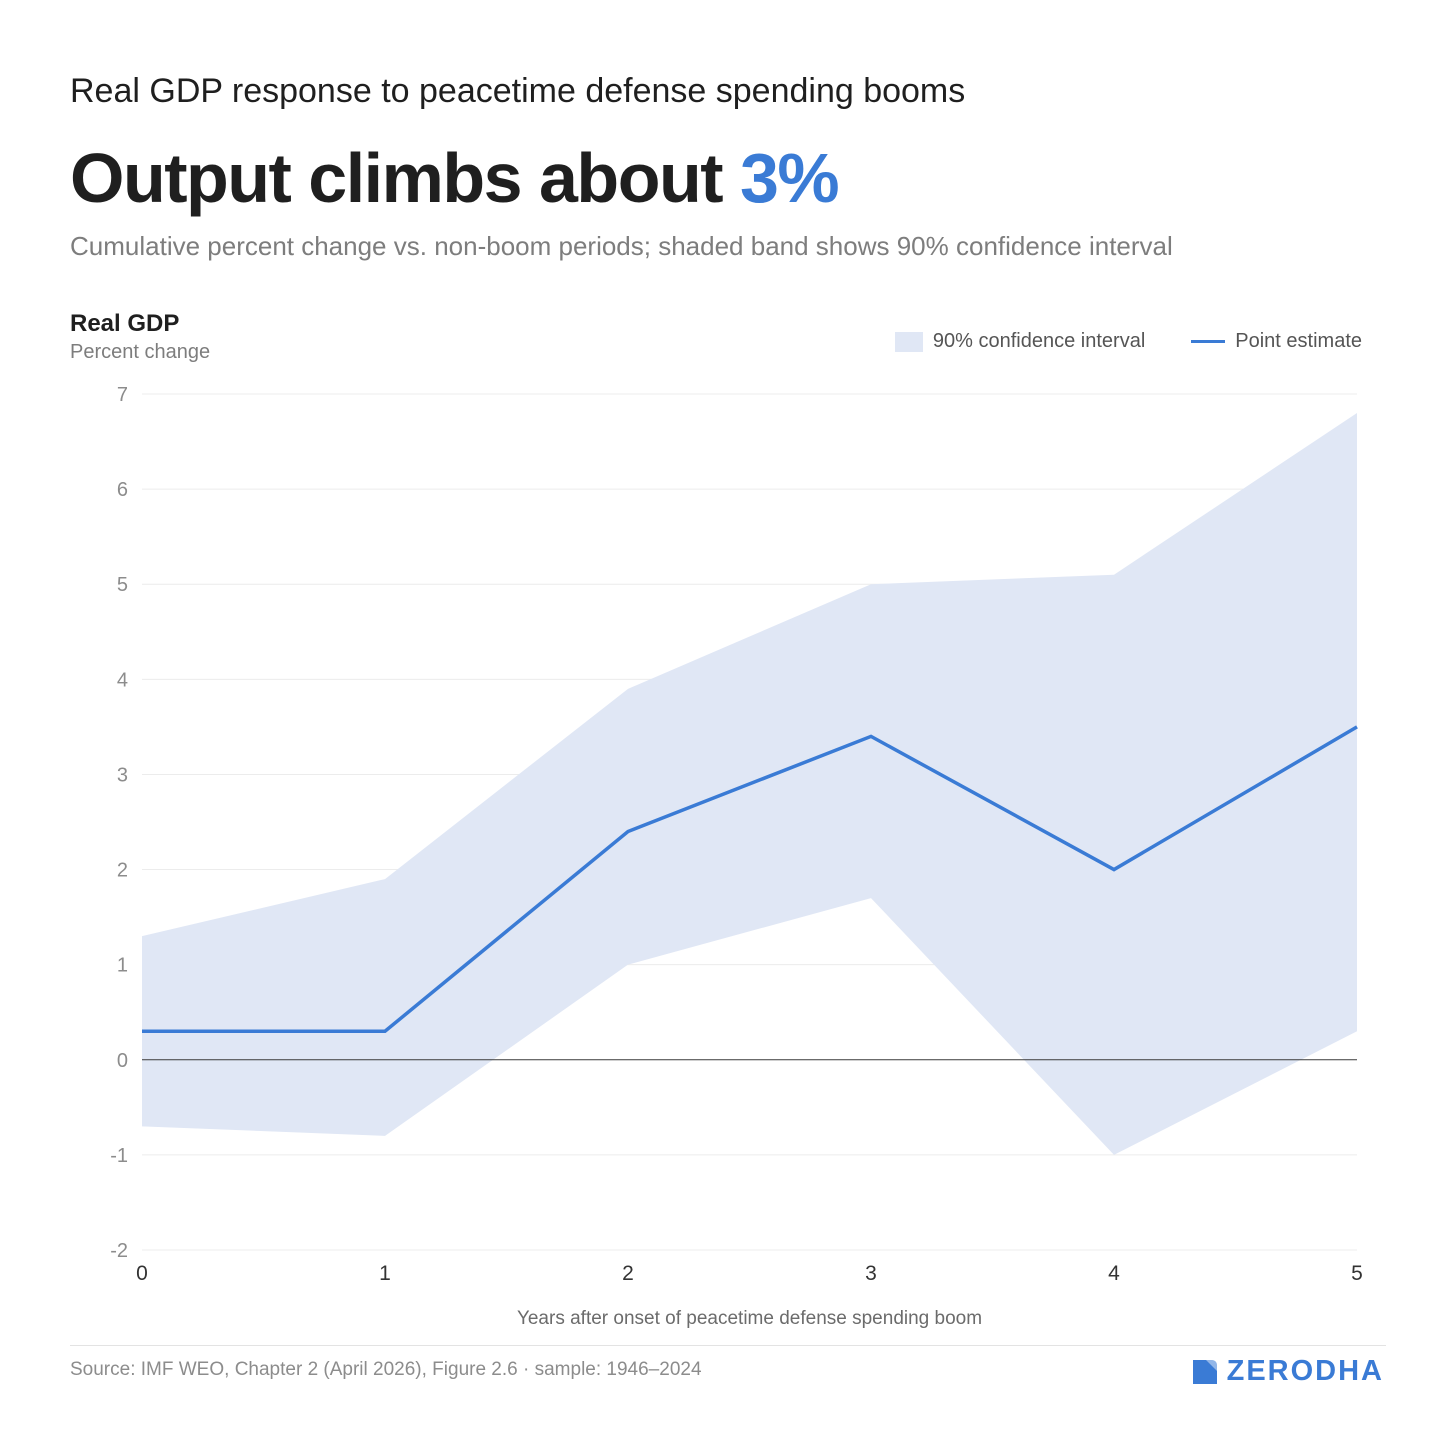  Describe the element at coordinates (125, 323) in the screenshot. I see `y-axis-title: Real GDP` at that location.